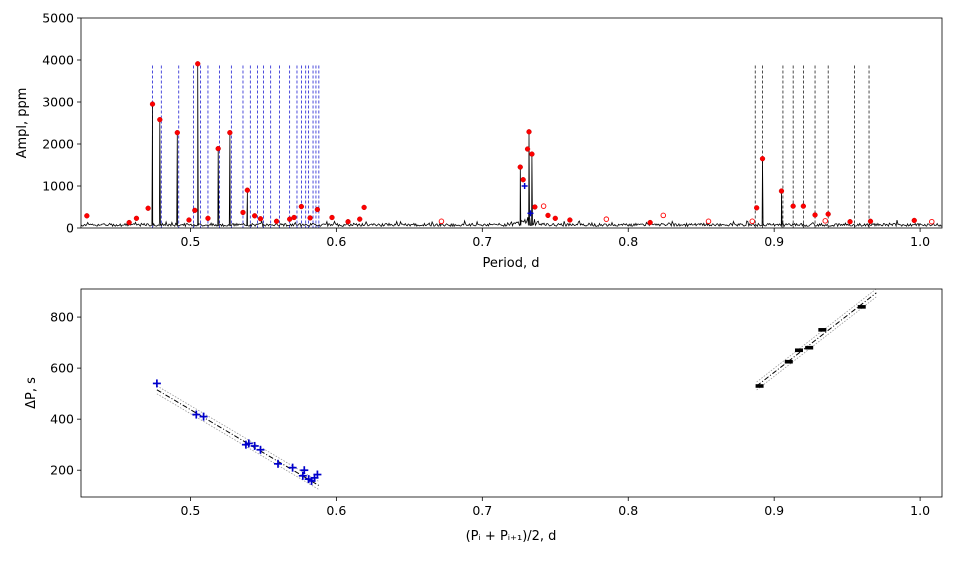 Image resolution: width=960 pixels, height=564 pixels. What do you see at coordinates (555, 238) in the screenshot?
I see `top-x-ticks: 0.5 0.6 0.7 0.8 0.9 1.0` at bounding box center [555, 238].